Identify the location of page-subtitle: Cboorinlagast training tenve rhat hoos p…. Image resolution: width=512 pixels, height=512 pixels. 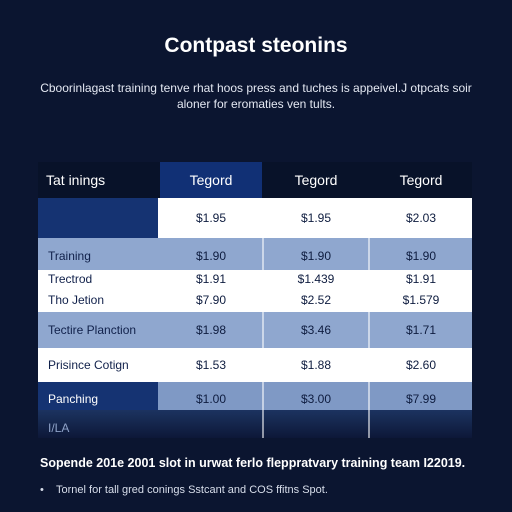
(256, 96).